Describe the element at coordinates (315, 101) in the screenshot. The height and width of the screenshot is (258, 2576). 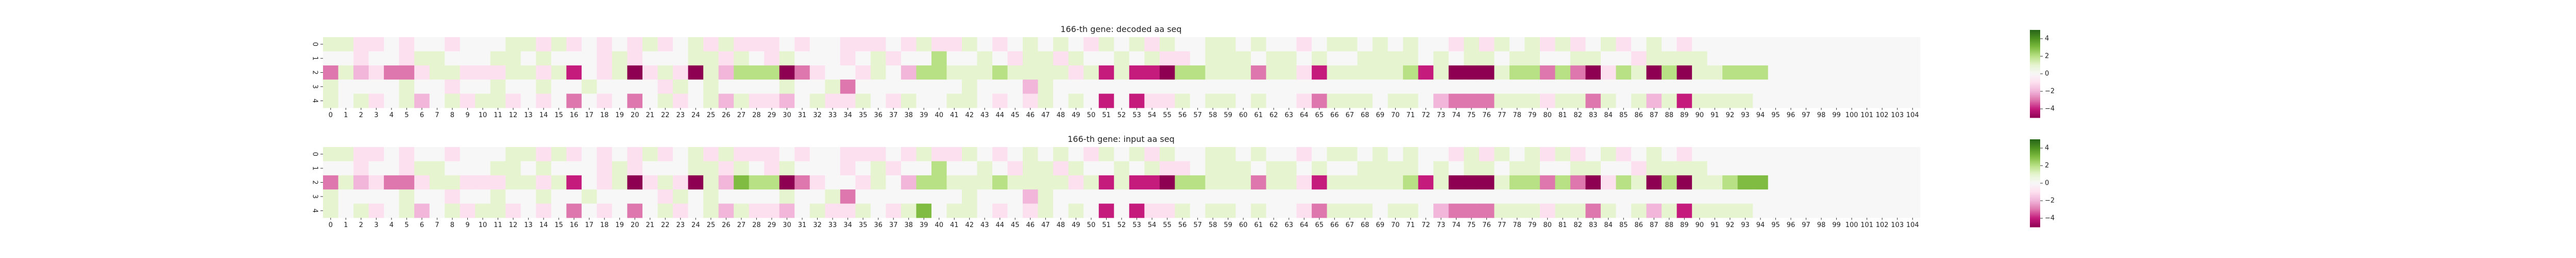
I see `y-tick-label: 4` at that location.